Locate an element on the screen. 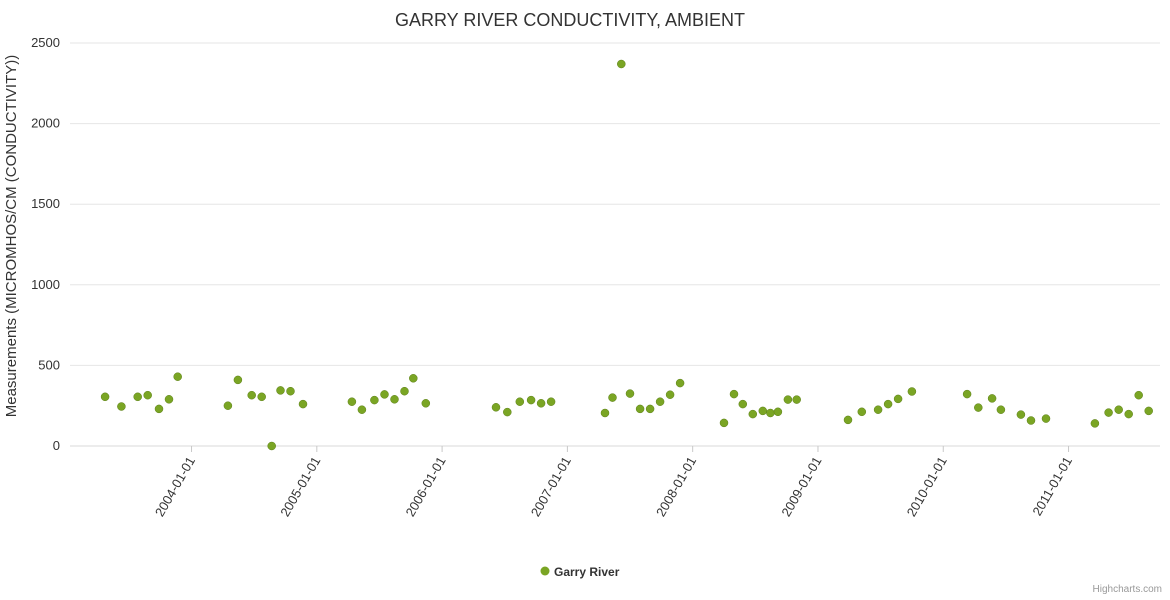  x-tick-label: 2004-01-01 is located at coordinates (175, 486).